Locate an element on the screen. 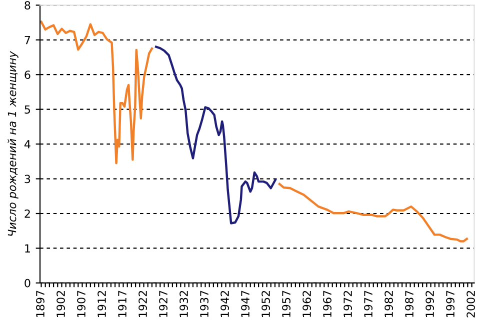 The image size is (494, 323). x-tick-label: 1947 is located at coordinates (245, 303).